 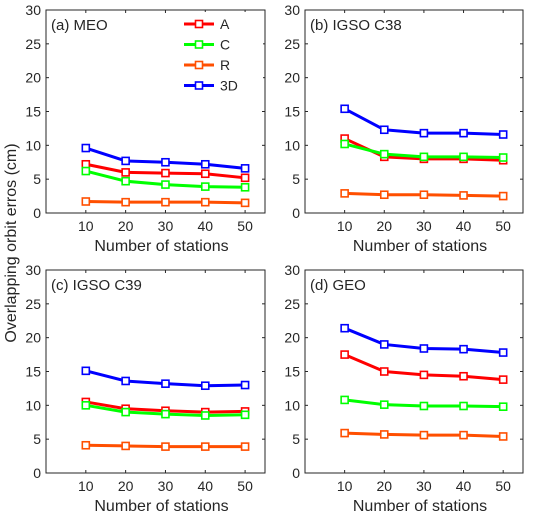 What do you see at coordinates (356, 25) in the screenshot?
I see `panel-title: (b) IGSO C38` at bounding box center [356, 25].